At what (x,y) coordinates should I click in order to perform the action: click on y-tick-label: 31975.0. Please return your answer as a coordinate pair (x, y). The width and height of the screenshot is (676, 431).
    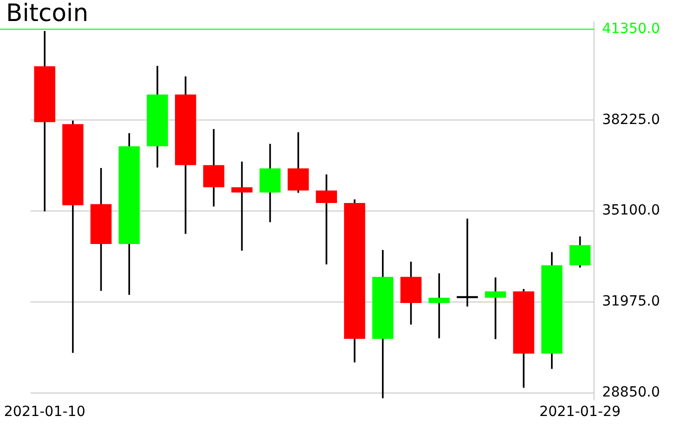
    Looking at the image, I should click on (631, 302).